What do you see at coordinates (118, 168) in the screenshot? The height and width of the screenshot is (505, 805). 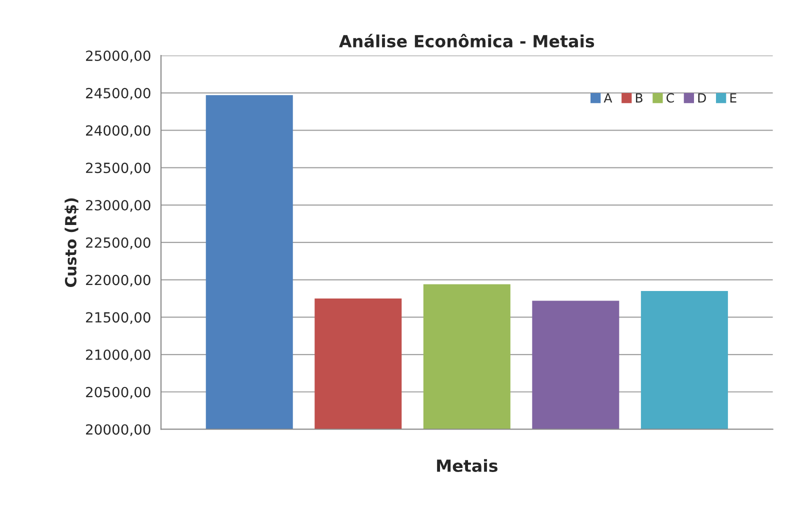 I see `y-tick-label: 23500,00` at bounding box center [118, 168].